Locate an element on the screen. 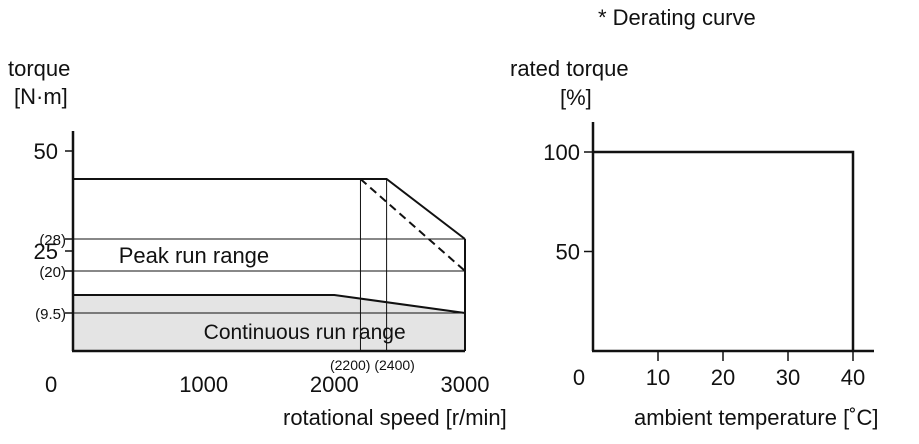  torque-xlabel: rotational speed [r/min] is located at coordinates (395, 417).